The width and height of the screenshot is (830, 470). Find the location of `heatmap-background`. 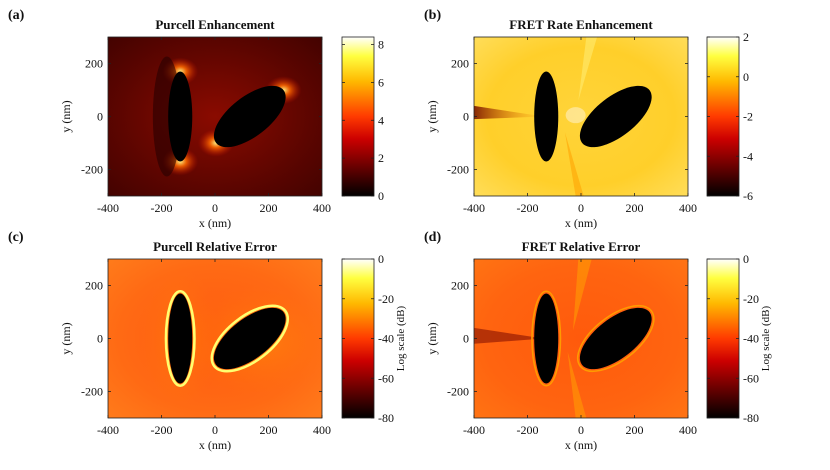

heatmap-background is located at coordinates (215, 116).